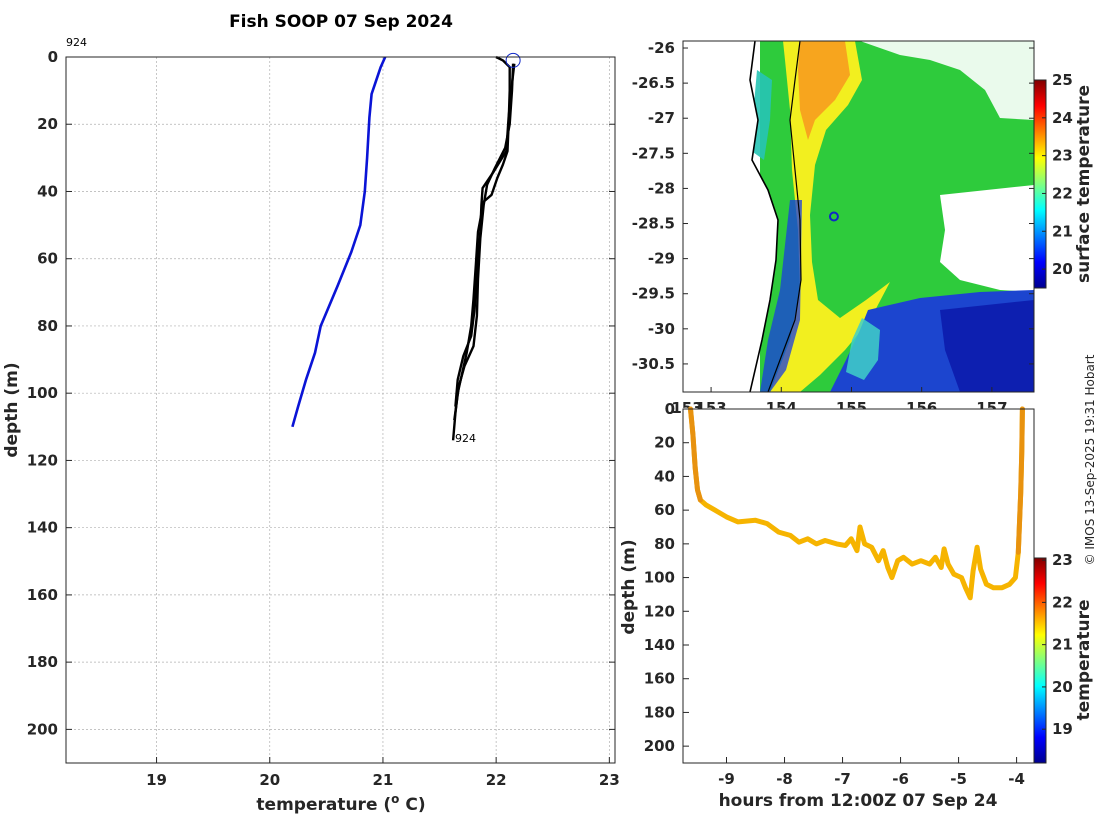 The image size is (1100, 820). Describe the element at coordinates (42, 528) in the screenshot. I see `profile-y-tick-label: 140` at that location.